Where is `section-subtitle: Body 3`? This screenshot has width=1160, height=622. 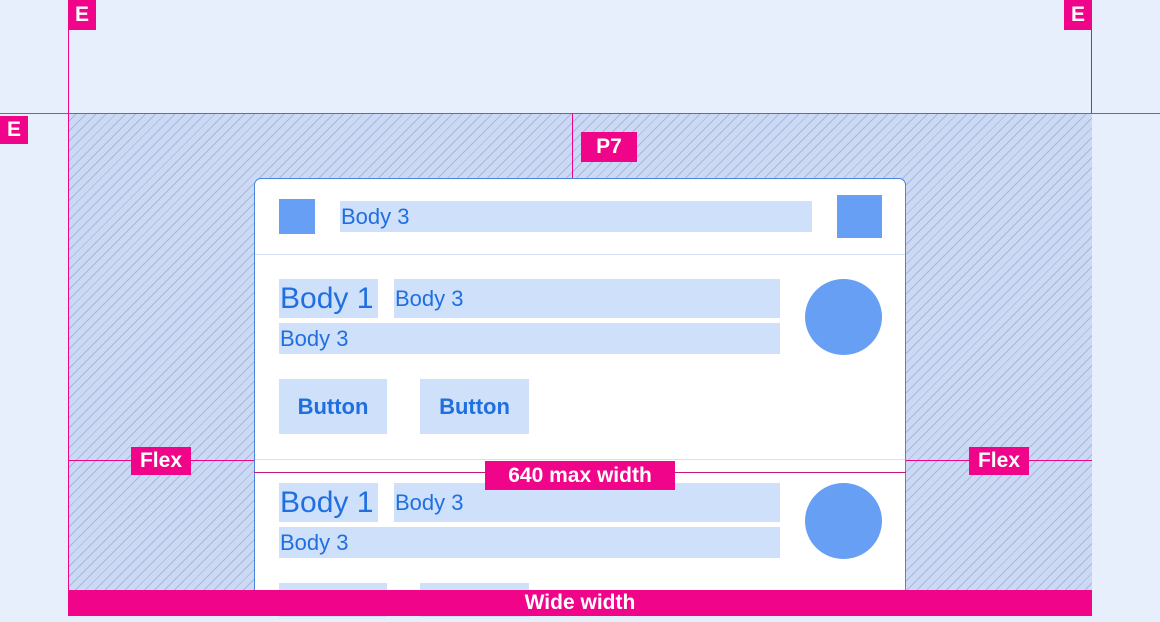 section-subtitle: Body 3 is located at coordinates (587, 298).